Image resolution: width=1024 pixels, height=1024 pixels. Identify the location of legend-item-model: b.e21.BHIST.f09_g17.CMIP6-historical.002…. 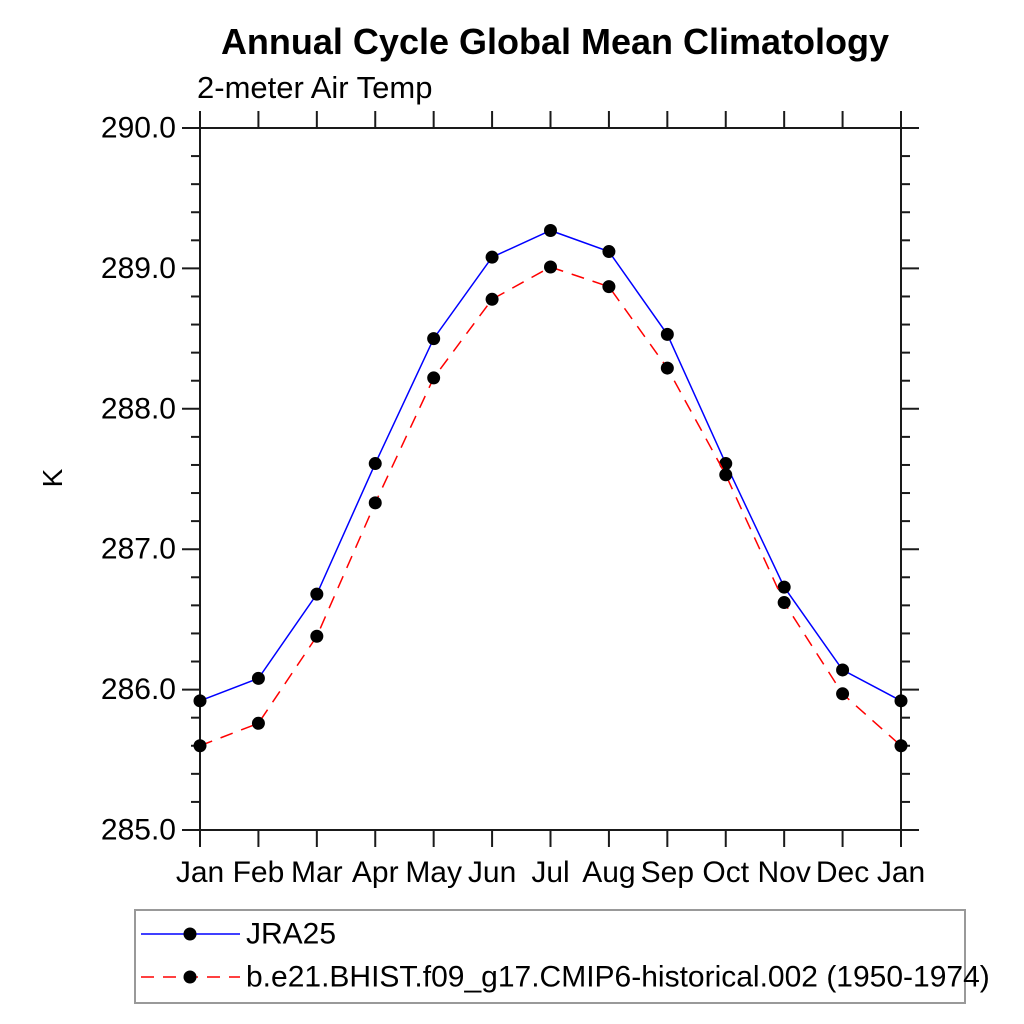
(565, 977).